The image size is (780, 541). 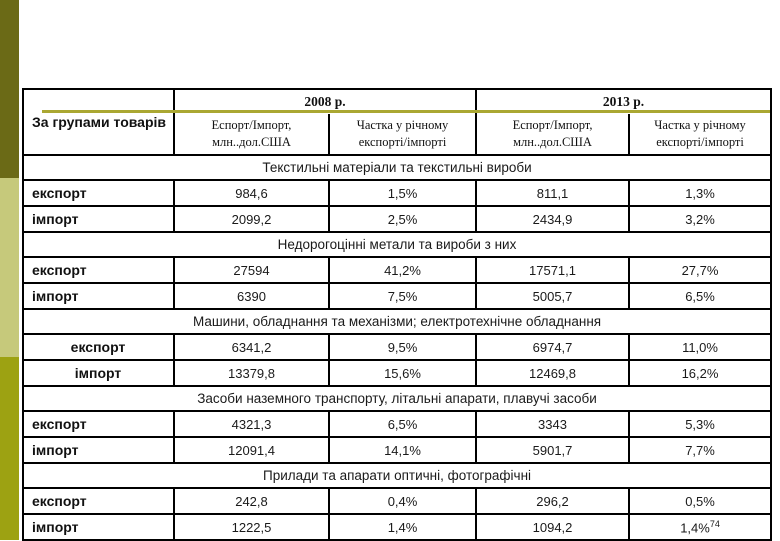 I want to click on value-cell: 5005,7, so click(x=553, y=296).